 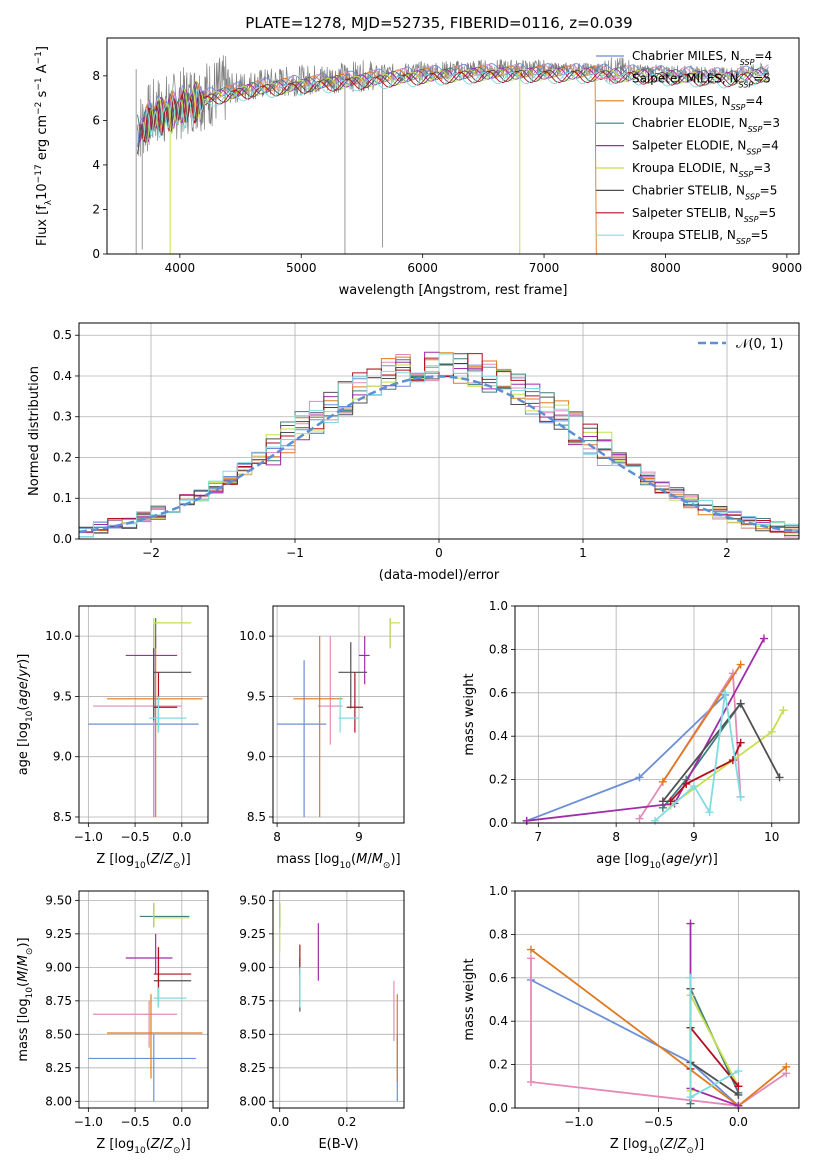 I want to click on y-tick-label: 8.25, so click(x=252, y=1068).